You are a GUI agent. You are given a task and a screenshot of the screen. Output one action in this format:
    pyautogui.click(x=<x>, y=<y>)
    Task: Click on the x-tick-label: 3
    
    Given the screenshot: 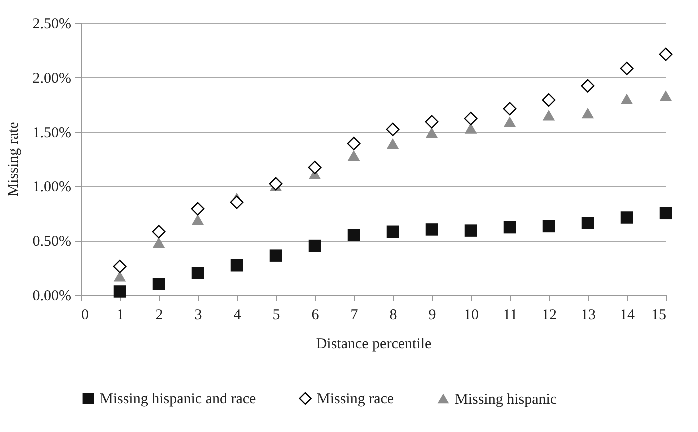 What is the action you would take?
    pyautogui.click(x=198, y=316)
    